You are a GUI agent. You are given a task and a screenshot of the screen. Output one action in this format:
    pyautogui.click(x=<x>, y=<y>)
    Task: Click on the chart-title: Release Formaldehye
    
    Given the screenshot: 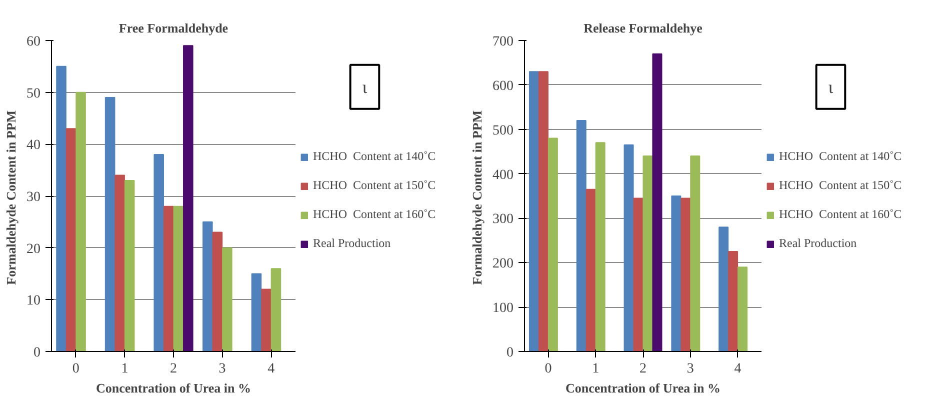 What is the action you would take?
    pyautogui.click(x=643, y=28)
    